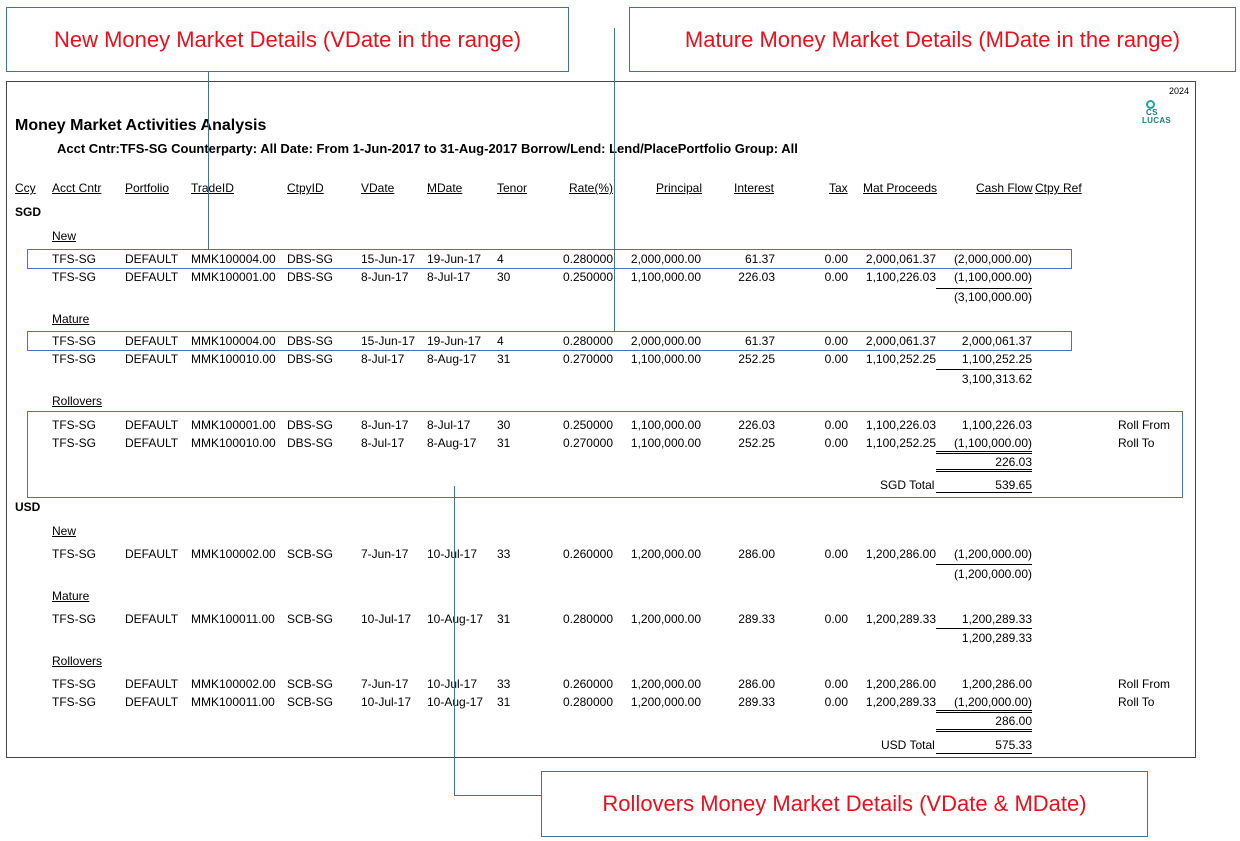 This screenshot has width=1240, height=841. What do you see at coordinates (756, 359) in the screenshot?
I see `cell-interest: 252.25` at bounding box center [756, 359].